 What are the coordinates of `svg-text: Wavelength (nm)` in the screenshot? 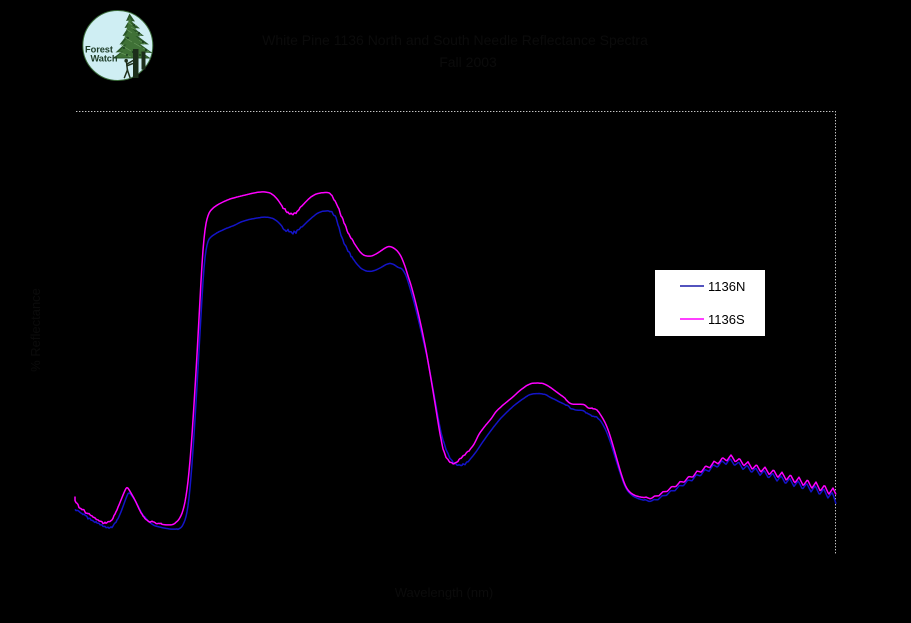 It's located at (444, 592).